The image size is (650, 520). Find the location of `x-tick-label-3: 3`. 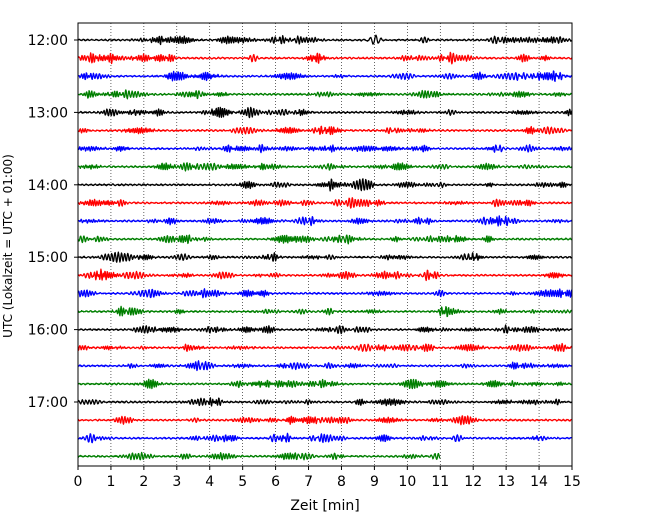

x-tick-label-3: 3 is located at coordinates (176, 482).